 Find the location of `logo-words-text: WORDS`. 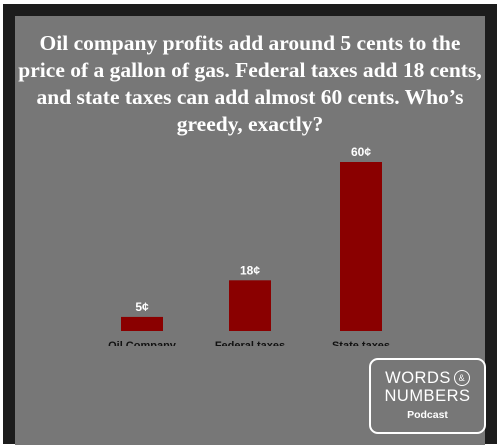

logo-words-text: WORDS is located at coordinates (418, 378).